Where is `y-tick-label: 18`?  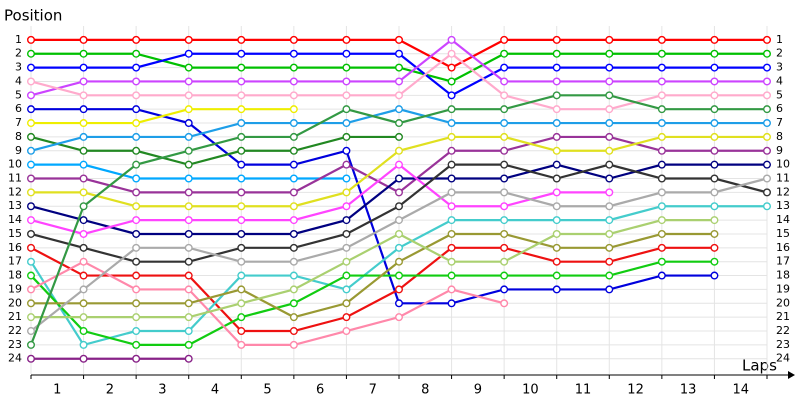 y-tick-label: 18 is located at coordinates (15, 275).